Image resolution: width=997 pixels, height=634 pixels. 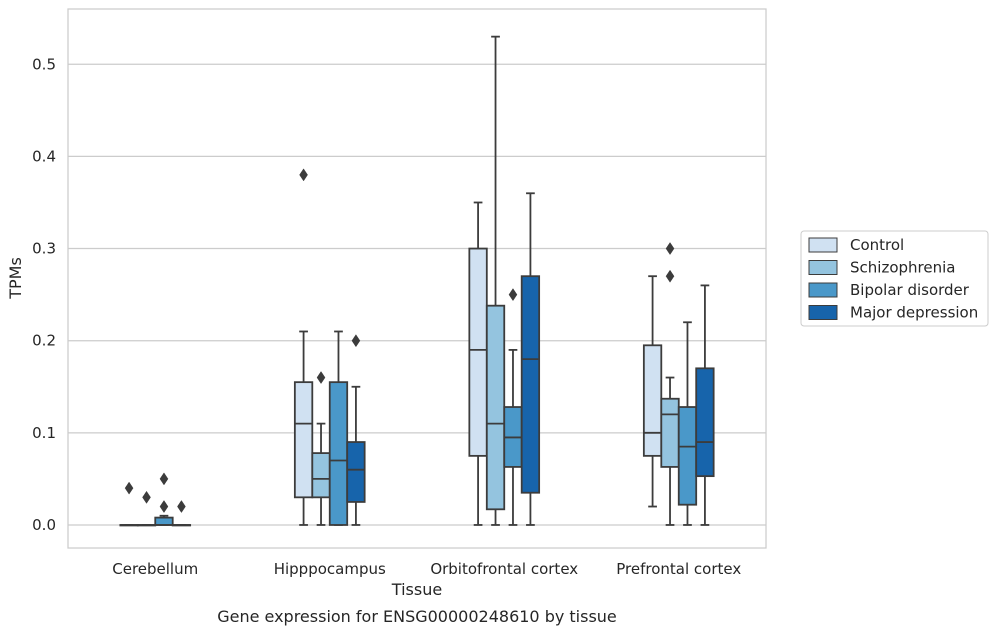 I want to click on legend-frame, so click(x=894, y=278).